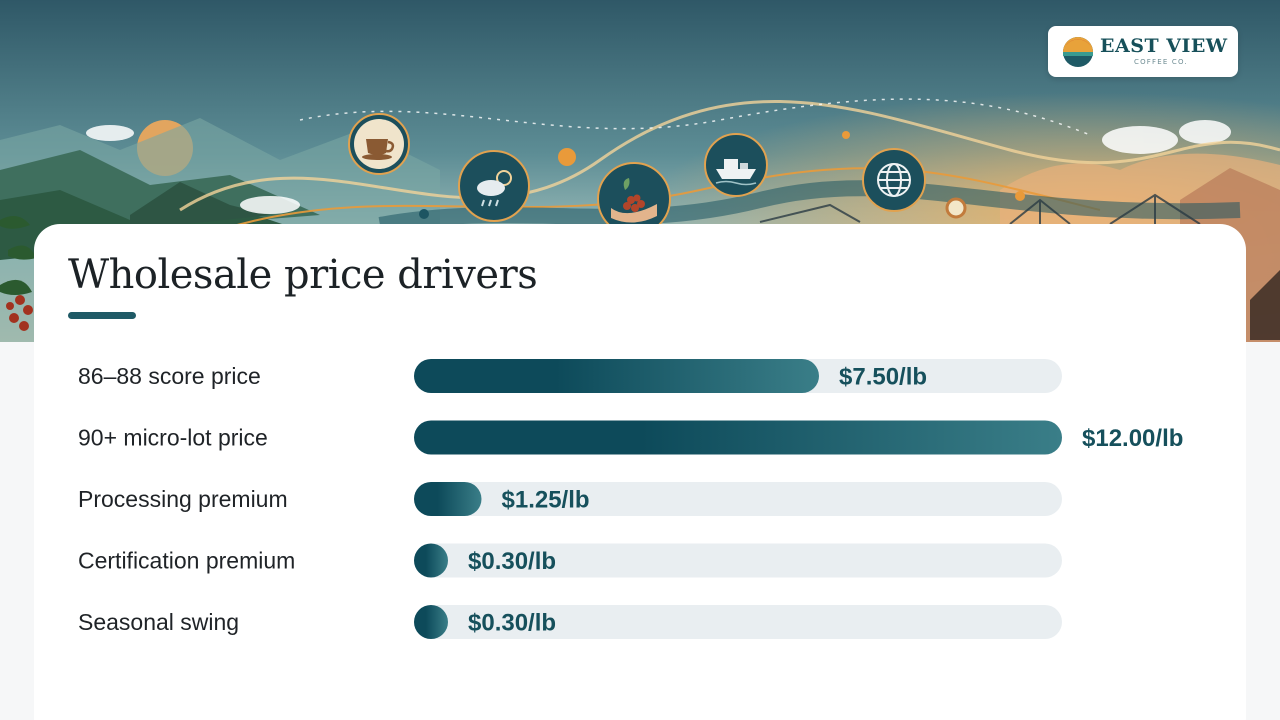 The height and width of the screenshot is (720, 1280). I want to click on title-underline, so click(102, 315).